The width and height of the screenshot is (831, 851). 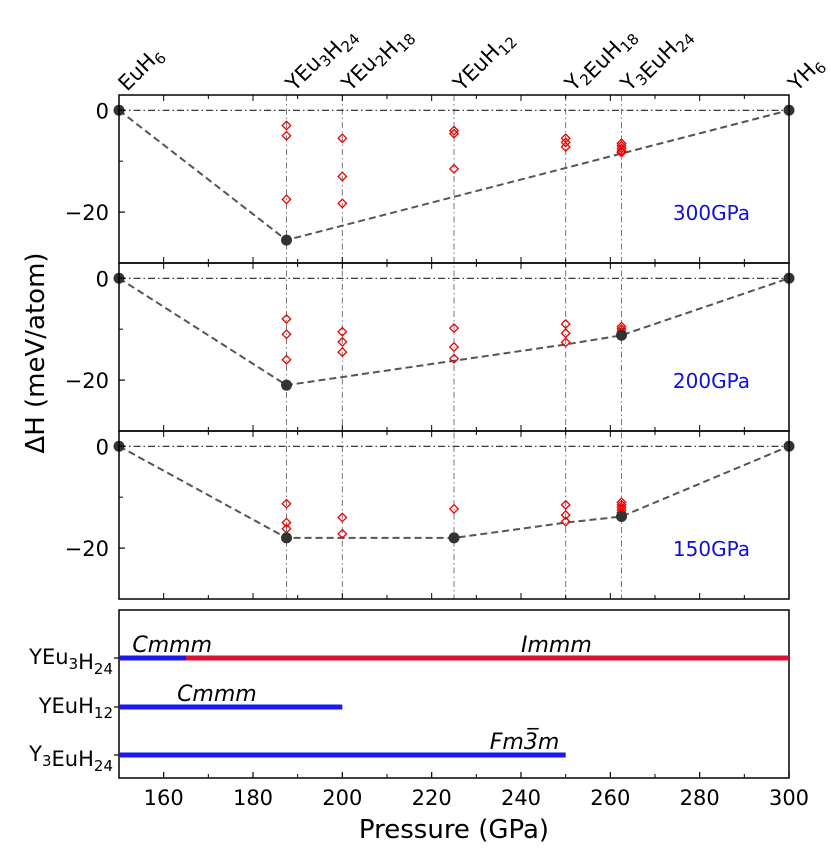 What do you see at coordinates (432, 798) in the screenshot?
I see `x-tick-label: 220` at bounding box center [432, 798].